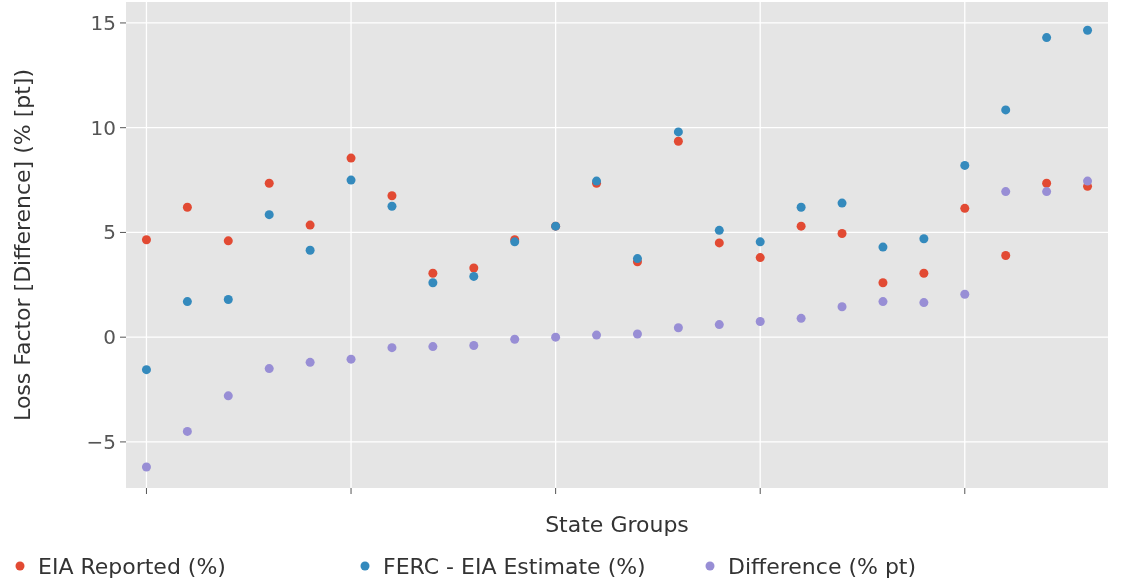 Image resolution: width=1128 pixels, height=580 pixels. What do you see at coordinates (617, 524) in the screenshot?
I see `x-axis-title: State Groups` at bounding box center [617, 524].